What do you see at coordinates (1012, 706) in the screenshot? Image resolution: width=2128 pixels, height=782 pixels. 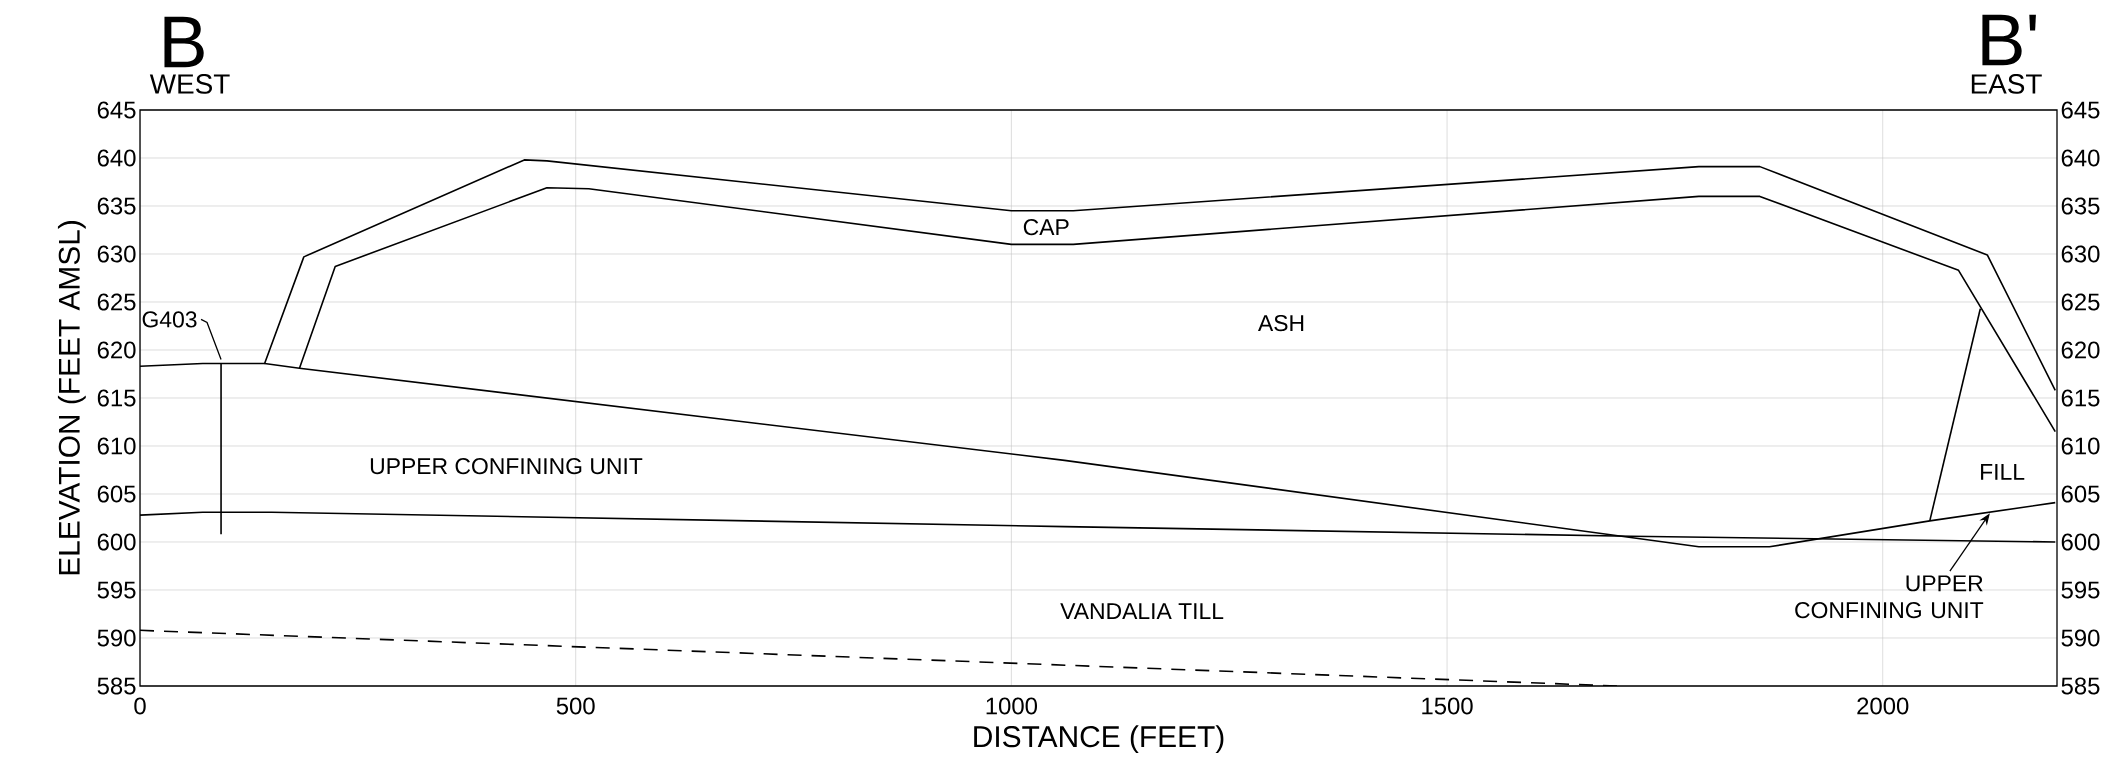 I see `x-tick-label: 1000` at bounding box center [1012, 706].